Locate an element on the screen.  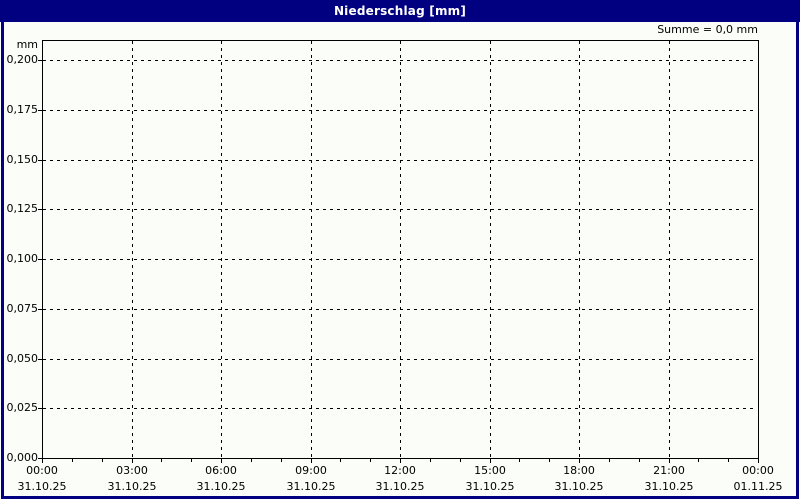
y-axis-unit-label: mm is located at coordinates (27, 44).